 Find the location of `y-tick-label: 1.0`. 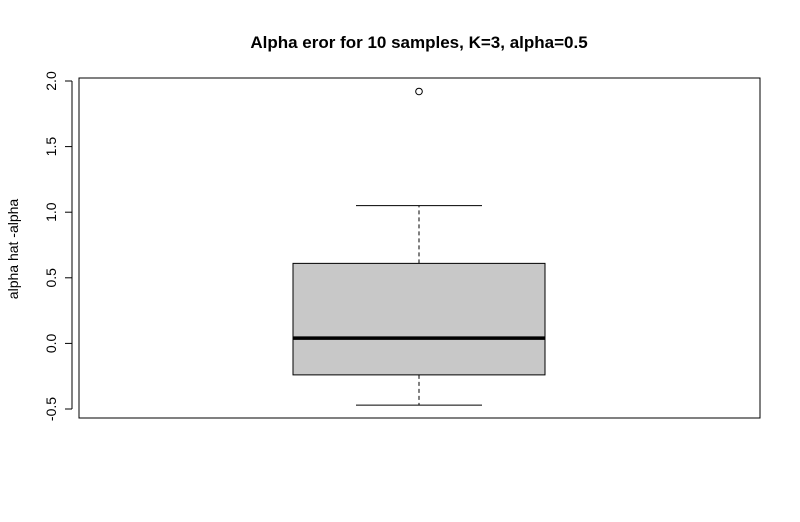

y-tick-label: 1.0 is located at coordinates (51, 212).